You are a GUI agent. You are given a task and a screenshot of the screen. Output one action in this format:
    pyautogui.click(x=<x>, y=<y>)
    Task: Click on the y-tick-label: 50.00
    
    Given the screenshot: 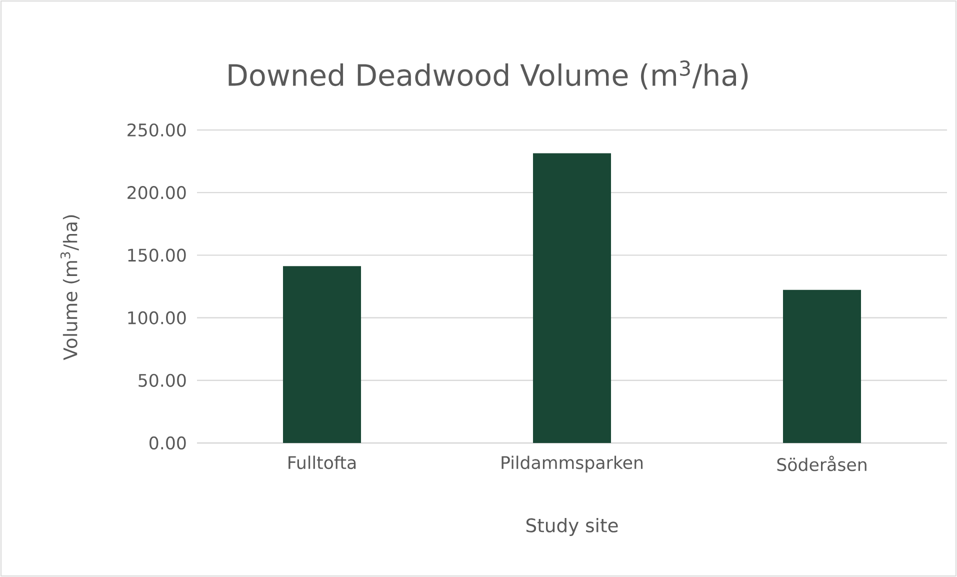 What is the action you would take?
    pyautogui.click(x=162, y=380)
    